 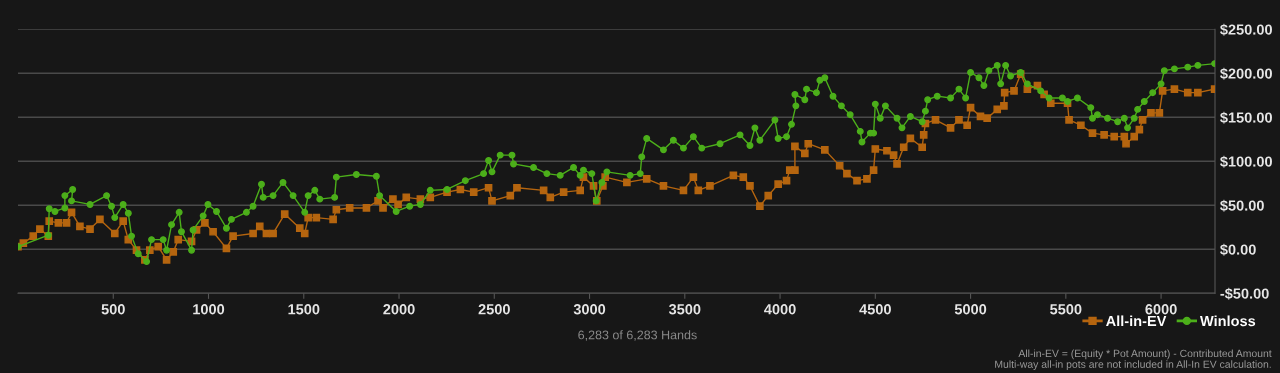 I want to click on x-tick-label: 6000, so click(x=1161, y=309).